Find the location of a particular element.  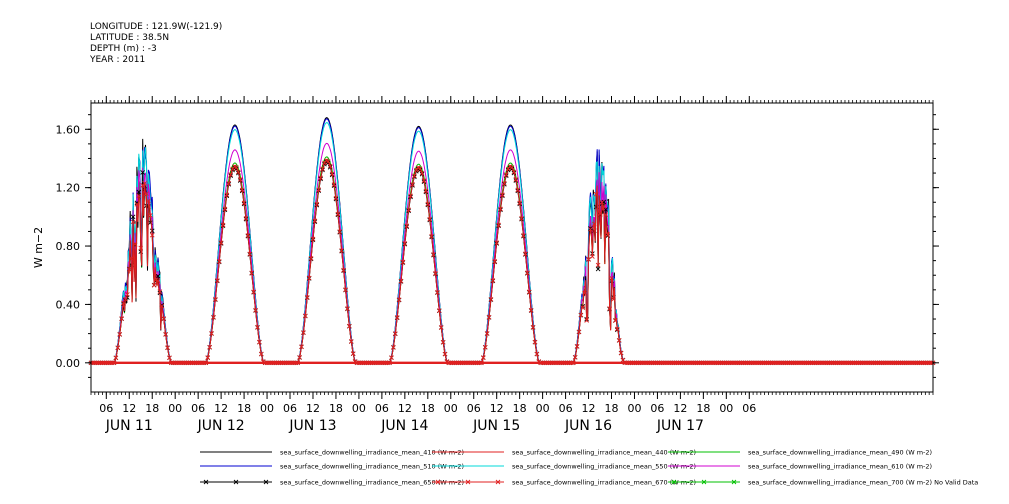

year-label: YEAR : 2011 is located at coordinates (118, 60).